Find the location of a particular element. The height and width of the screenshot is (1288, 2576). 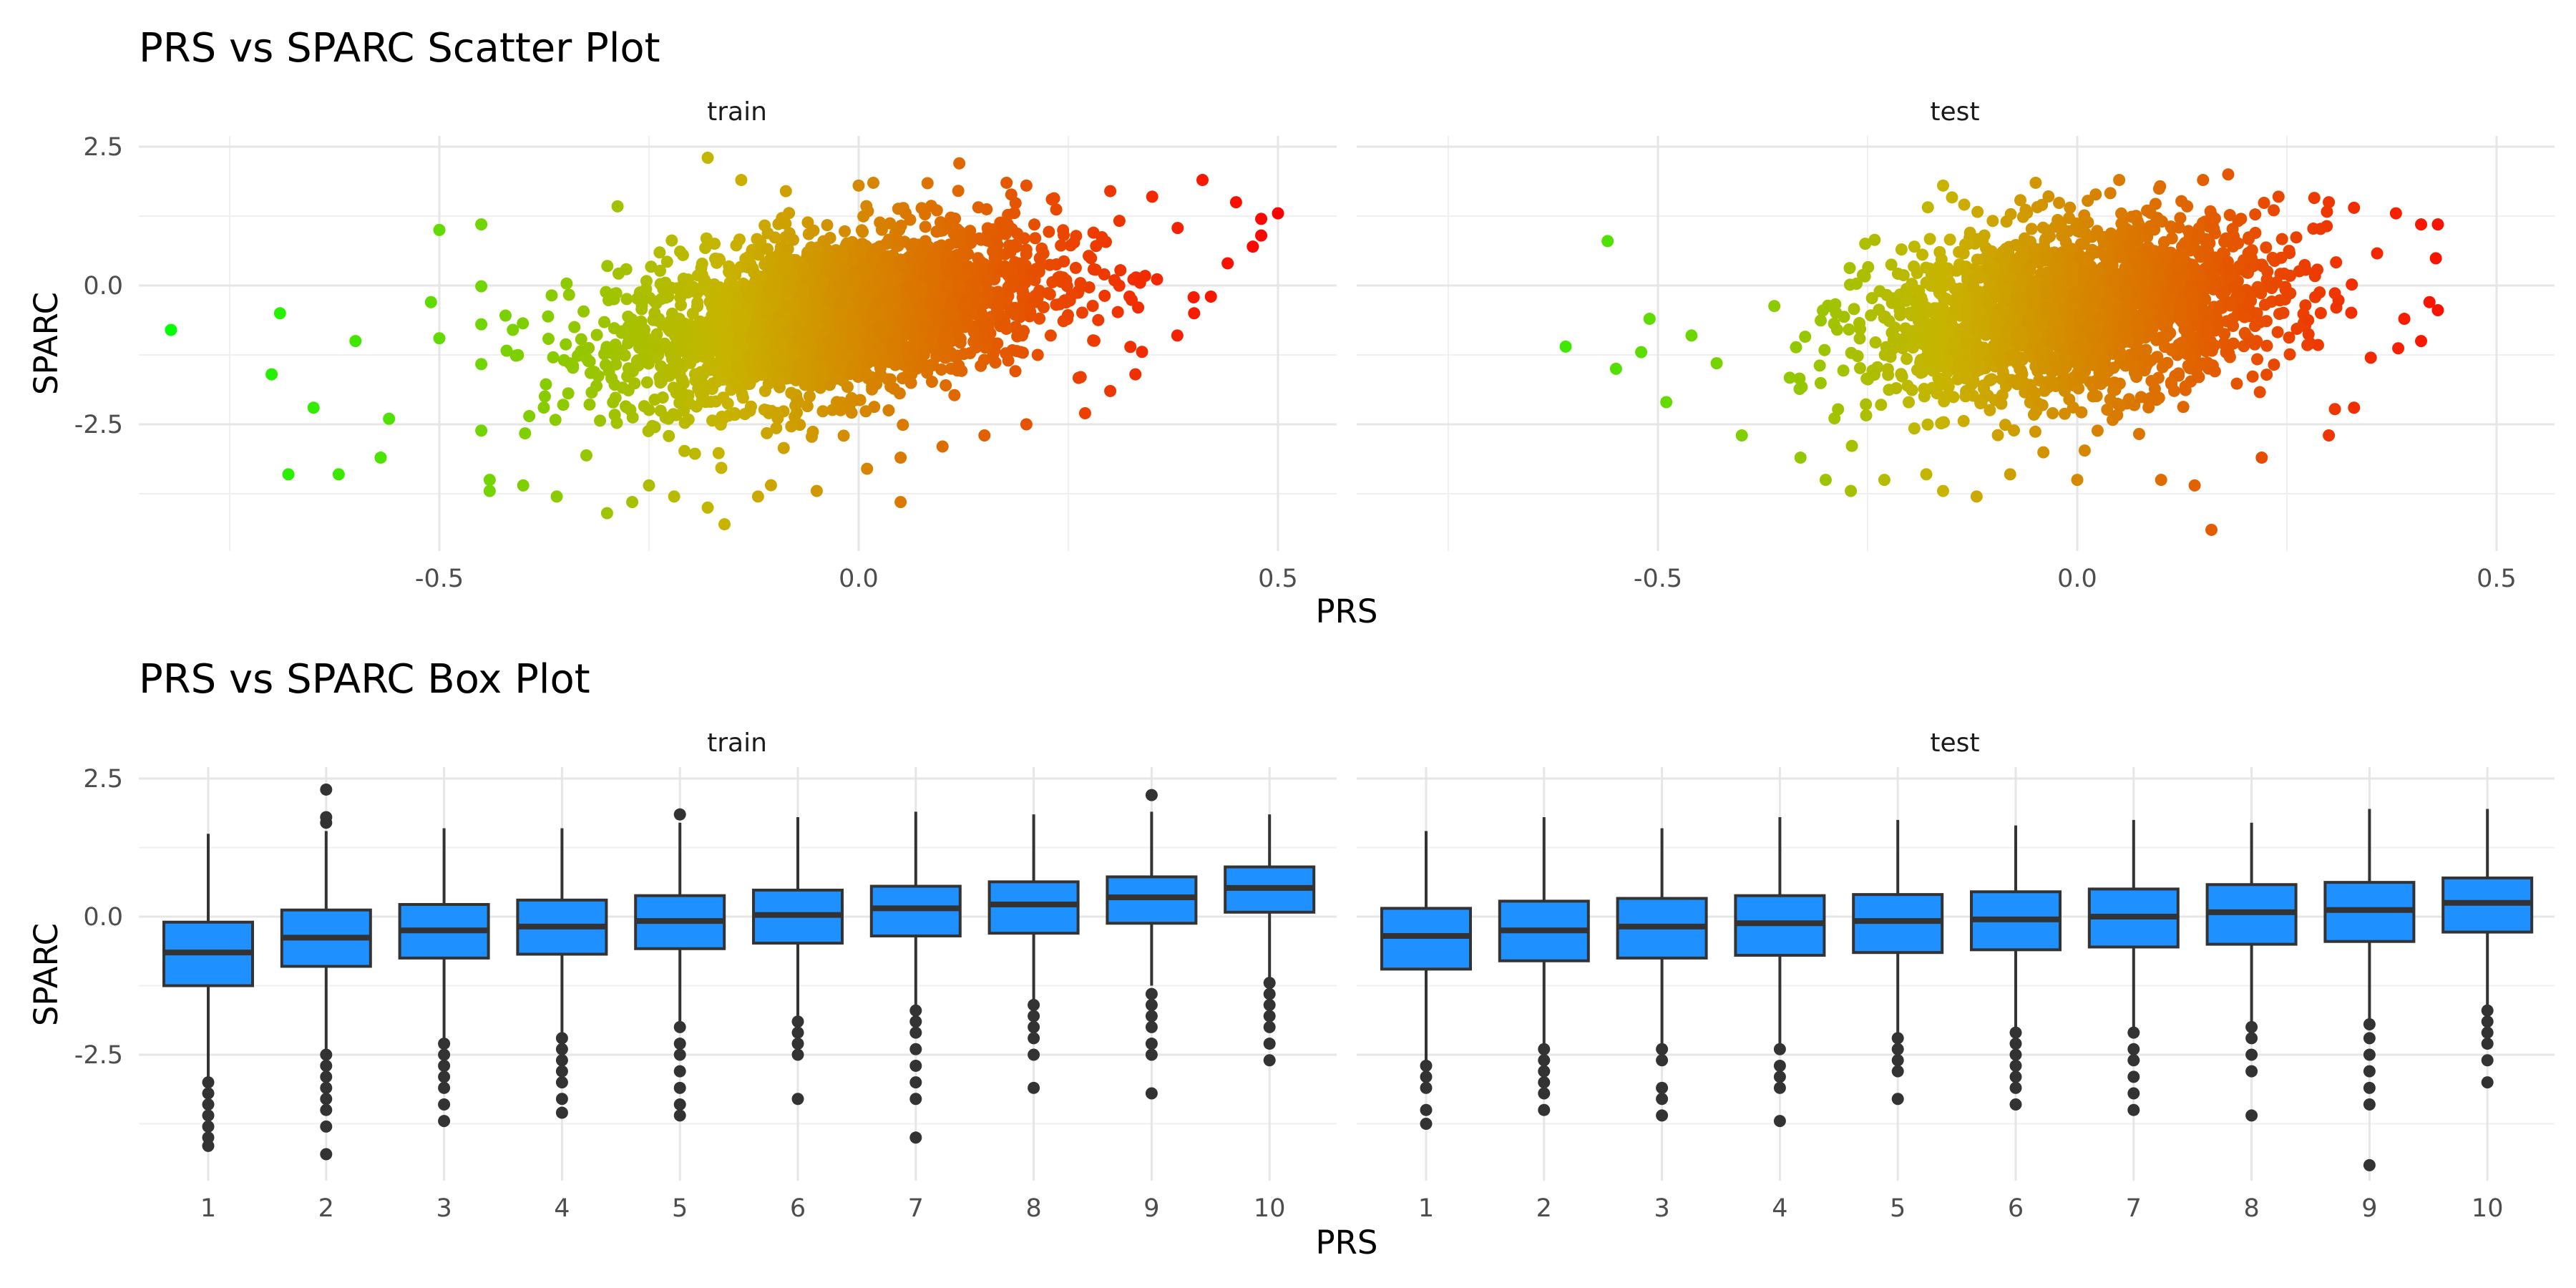

x-tick-label: 0.0 is located at coordinates (859, 579).